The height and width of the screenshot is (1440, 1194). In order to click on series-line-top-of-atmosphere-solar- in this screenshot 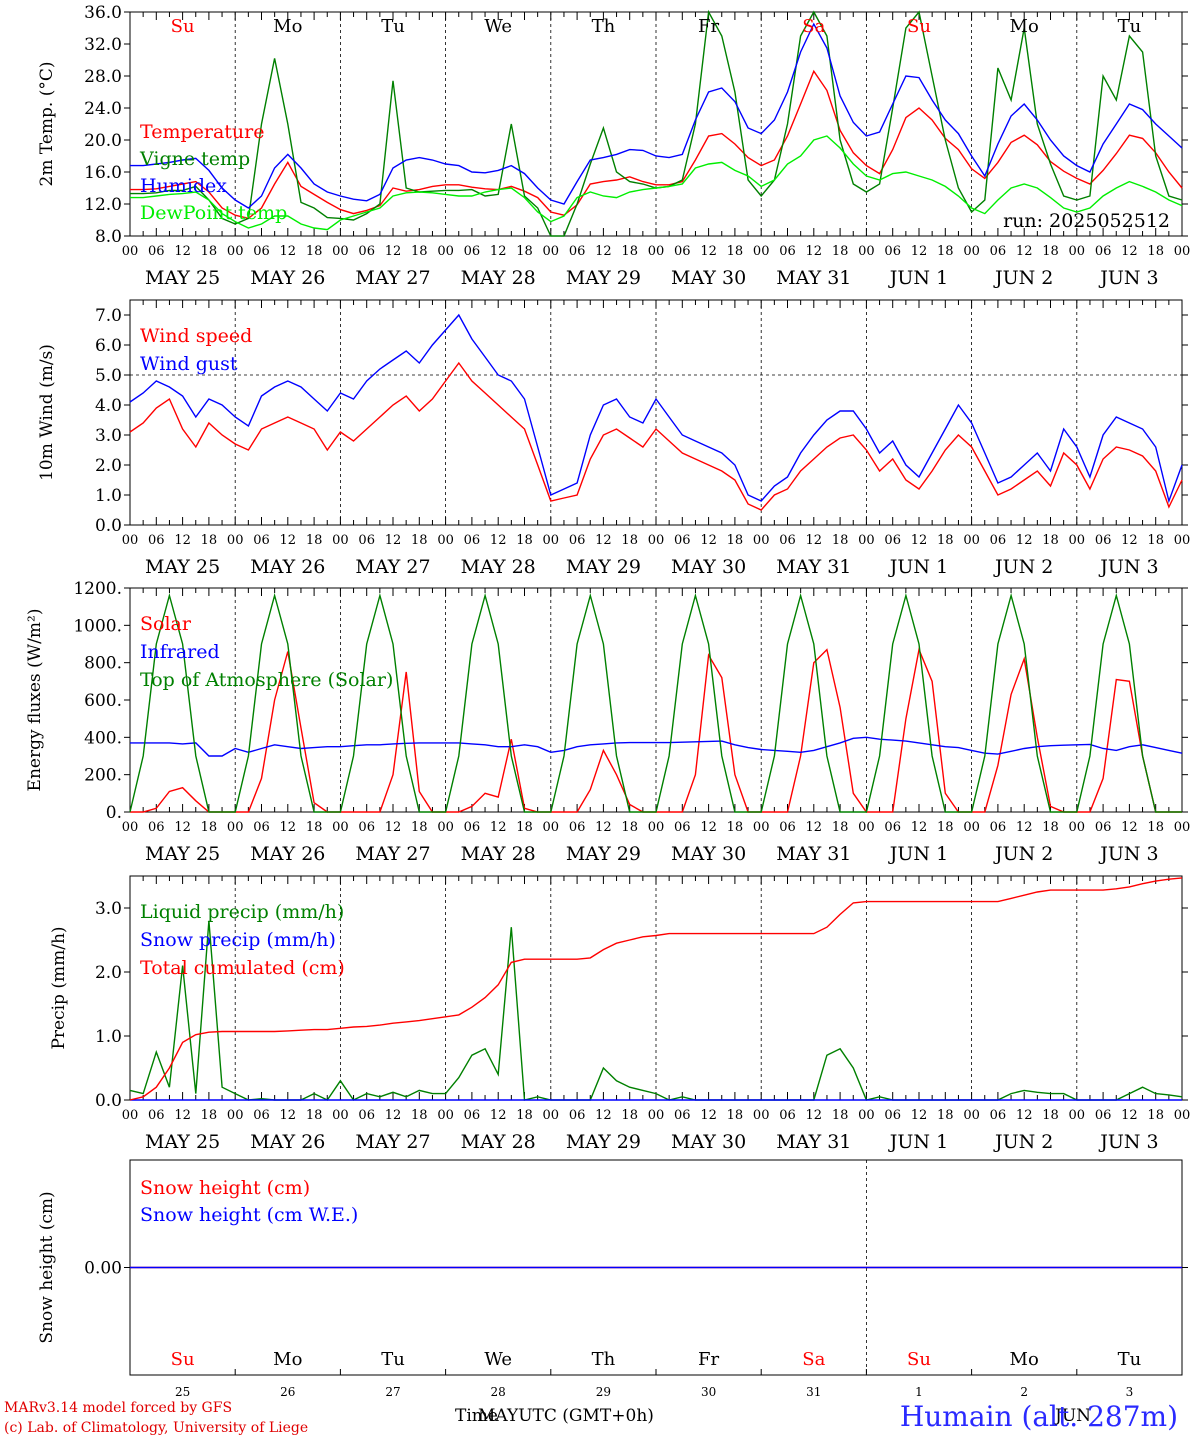, I will do `click(655, 702)`.